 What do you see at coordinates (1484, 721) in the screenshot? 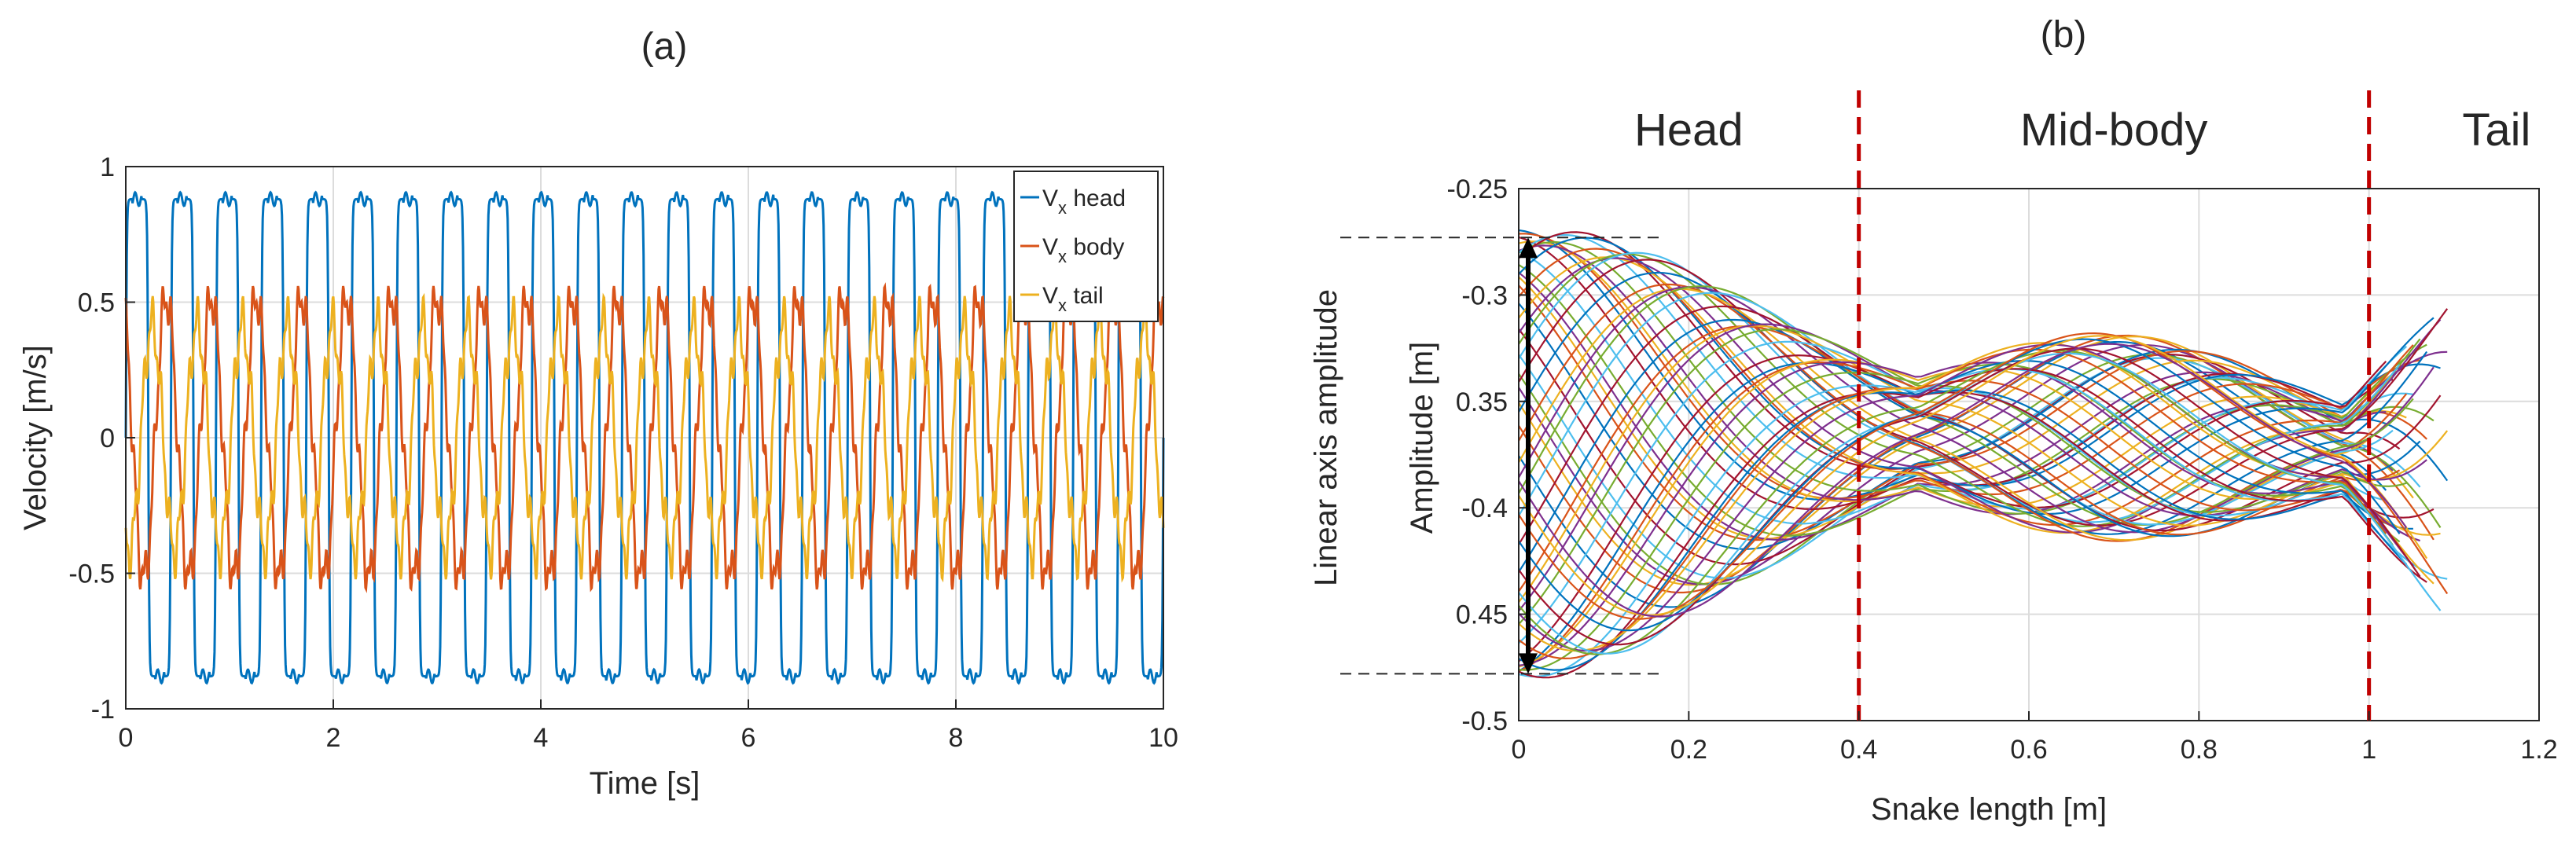
I see `plot-b-ytick-label: -0.5` at bounding box center [1484, 721].